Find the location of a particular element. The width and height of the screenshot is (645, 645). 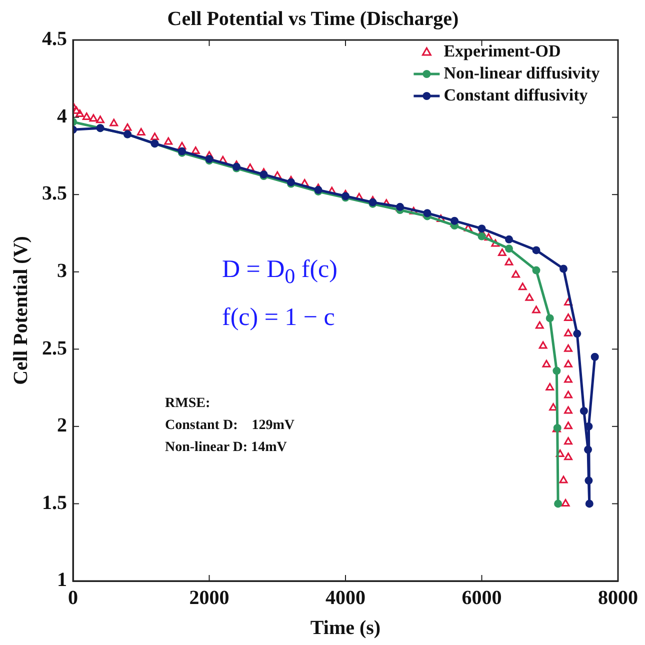

annotation: RMSE: is located at coordinates (187, 404).